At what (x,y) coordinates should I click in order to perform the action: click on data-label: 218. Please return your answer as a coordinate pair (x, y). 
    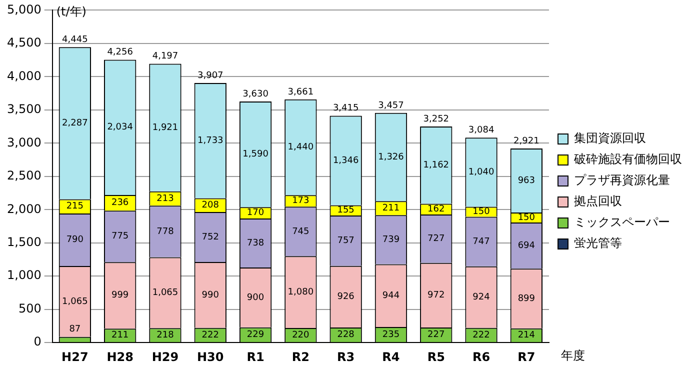
    Looking at the image, I should click on (165, 335).